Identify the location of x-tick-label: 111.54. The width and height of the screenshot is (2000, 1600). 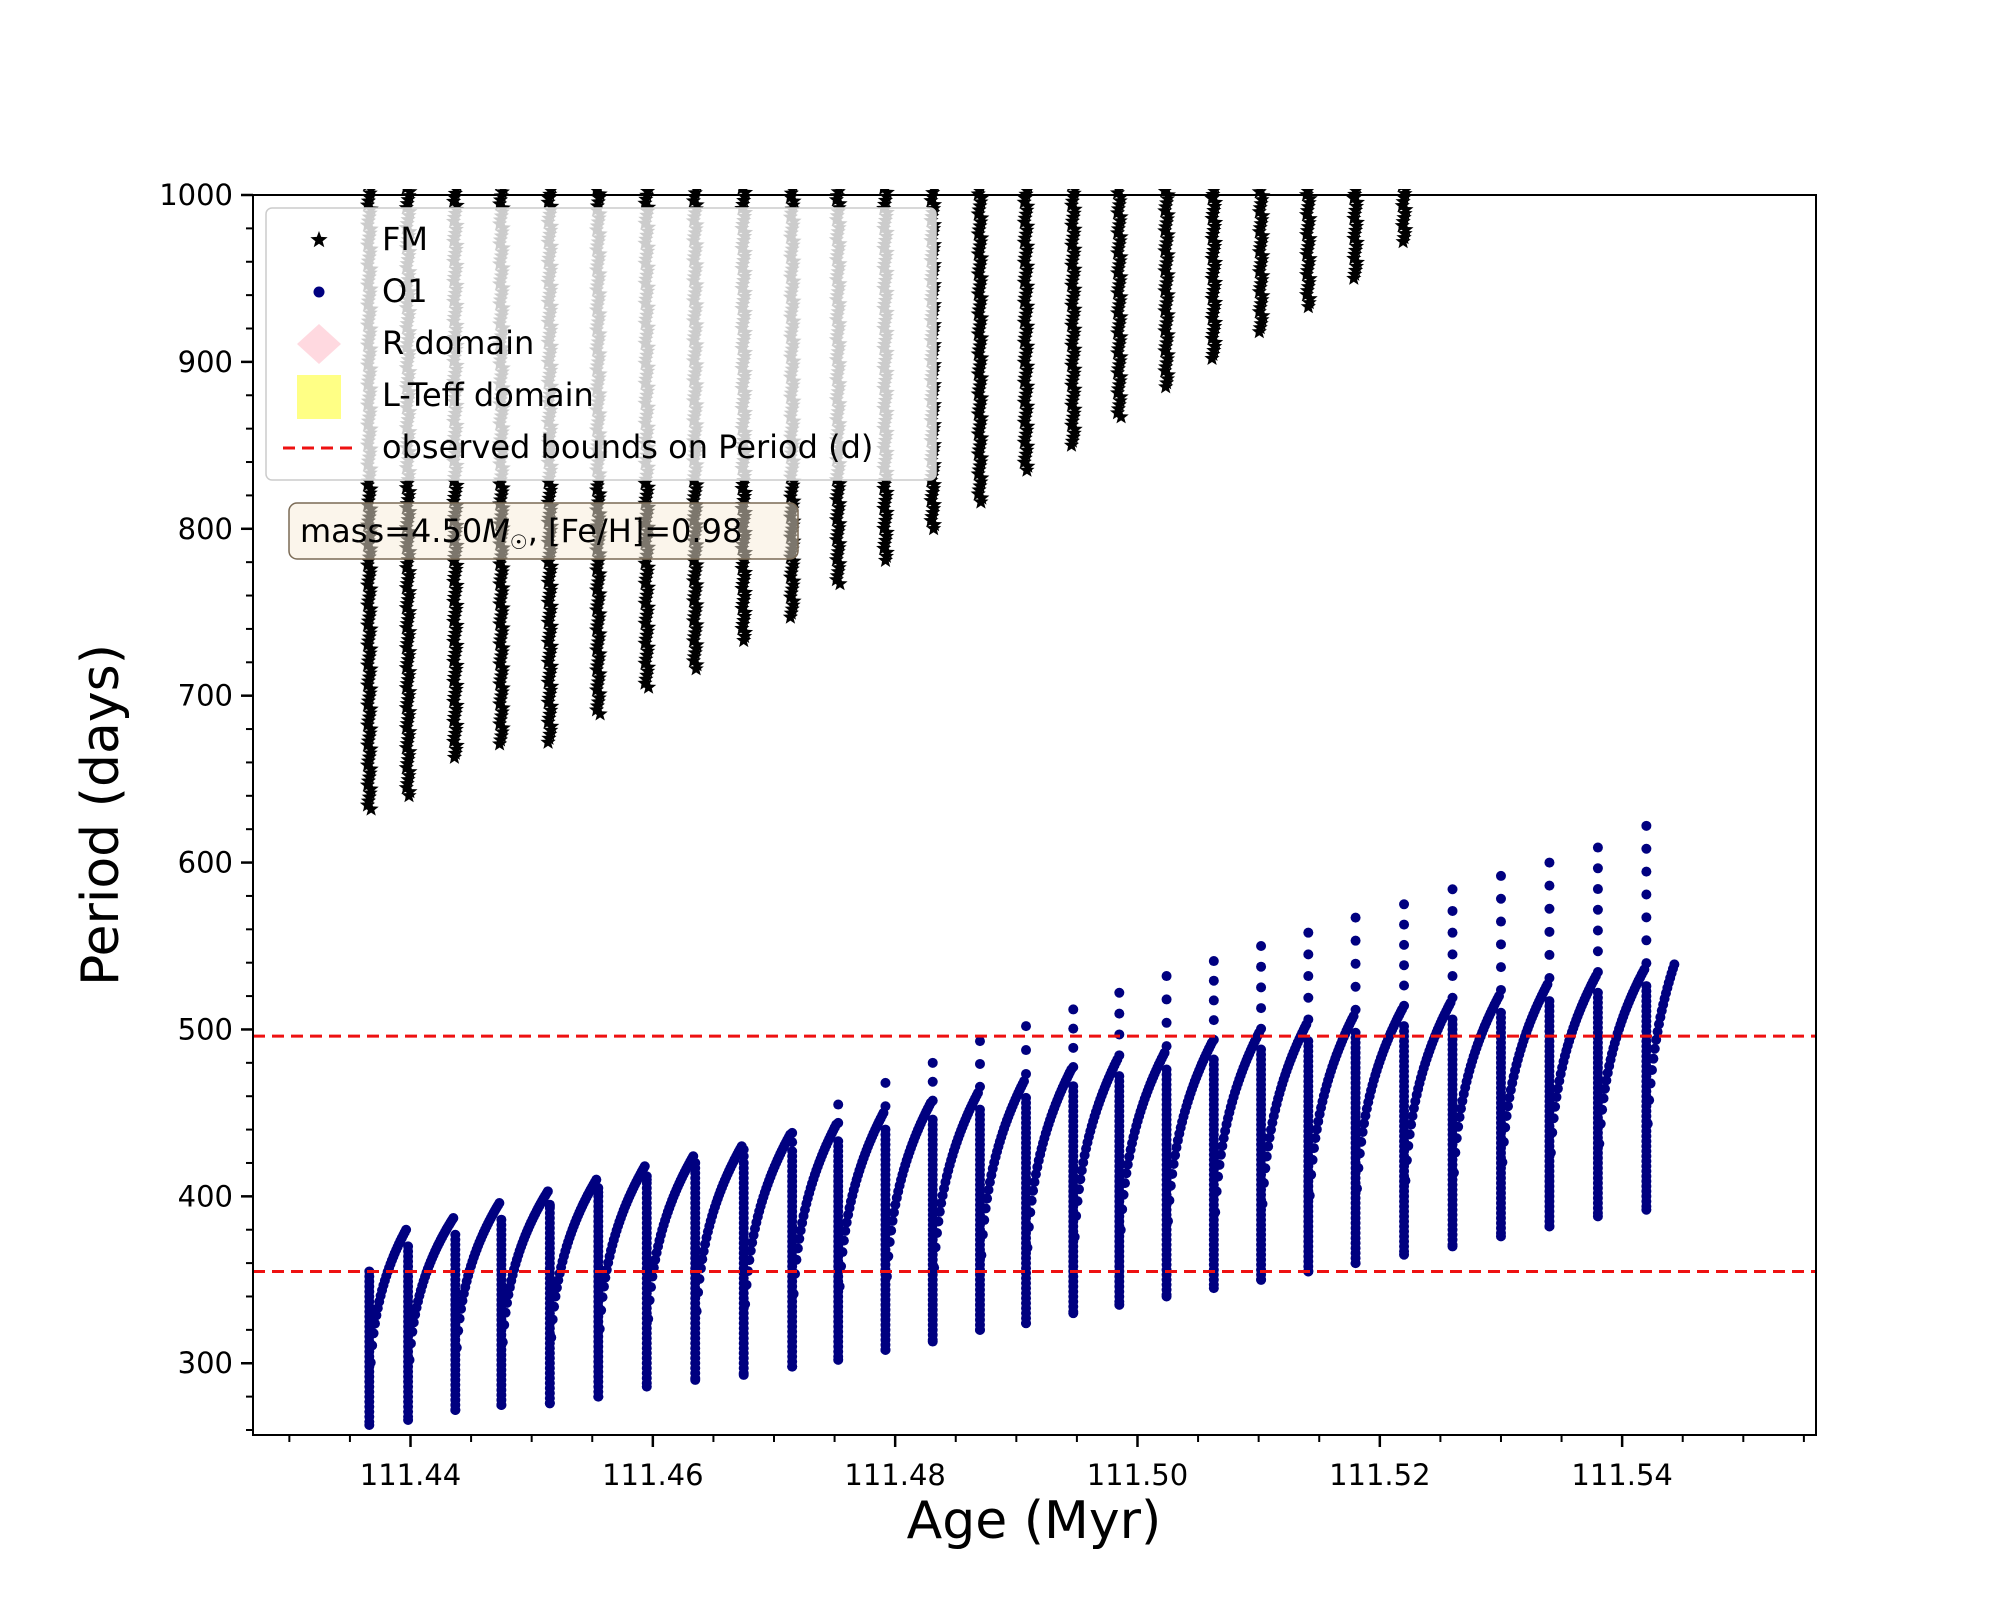
(1621, 1475).